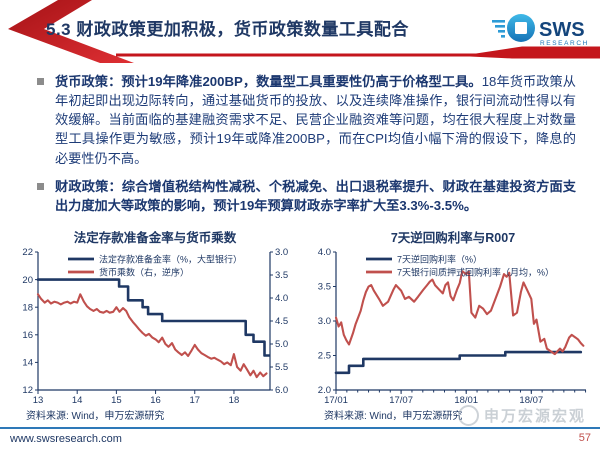 The width and height of the screenshot is (600, 450). Describe the element at coordinates (439, 258) in the screenshot. I see `svg-text: 7天逆回购利率（%）` at that location.